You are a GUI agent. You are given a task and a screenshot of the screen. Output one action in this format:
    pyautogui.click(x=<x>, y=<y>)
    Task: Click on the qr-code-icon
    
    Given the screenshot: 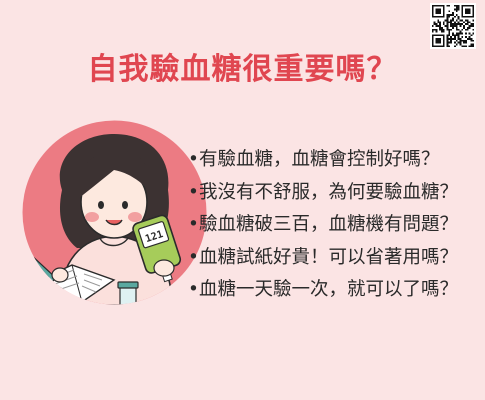 What is the action you would take?
    pyautogui.click(x=453, y=26)
    